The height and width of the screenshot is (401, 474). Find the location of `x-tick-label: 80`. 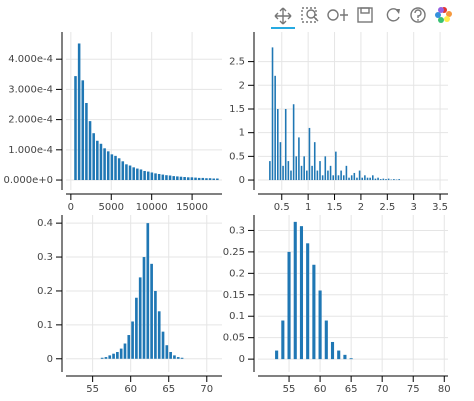

x-tick-label: 80 is located at coordinates (444, 389).